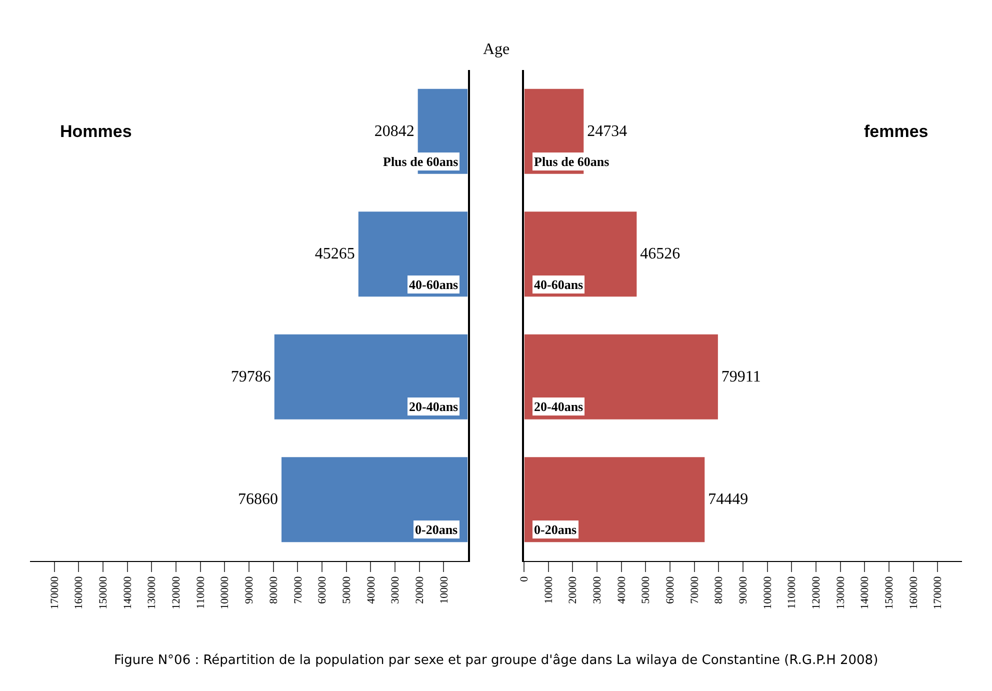  I want to click on text: femmes, so click(896, 131).